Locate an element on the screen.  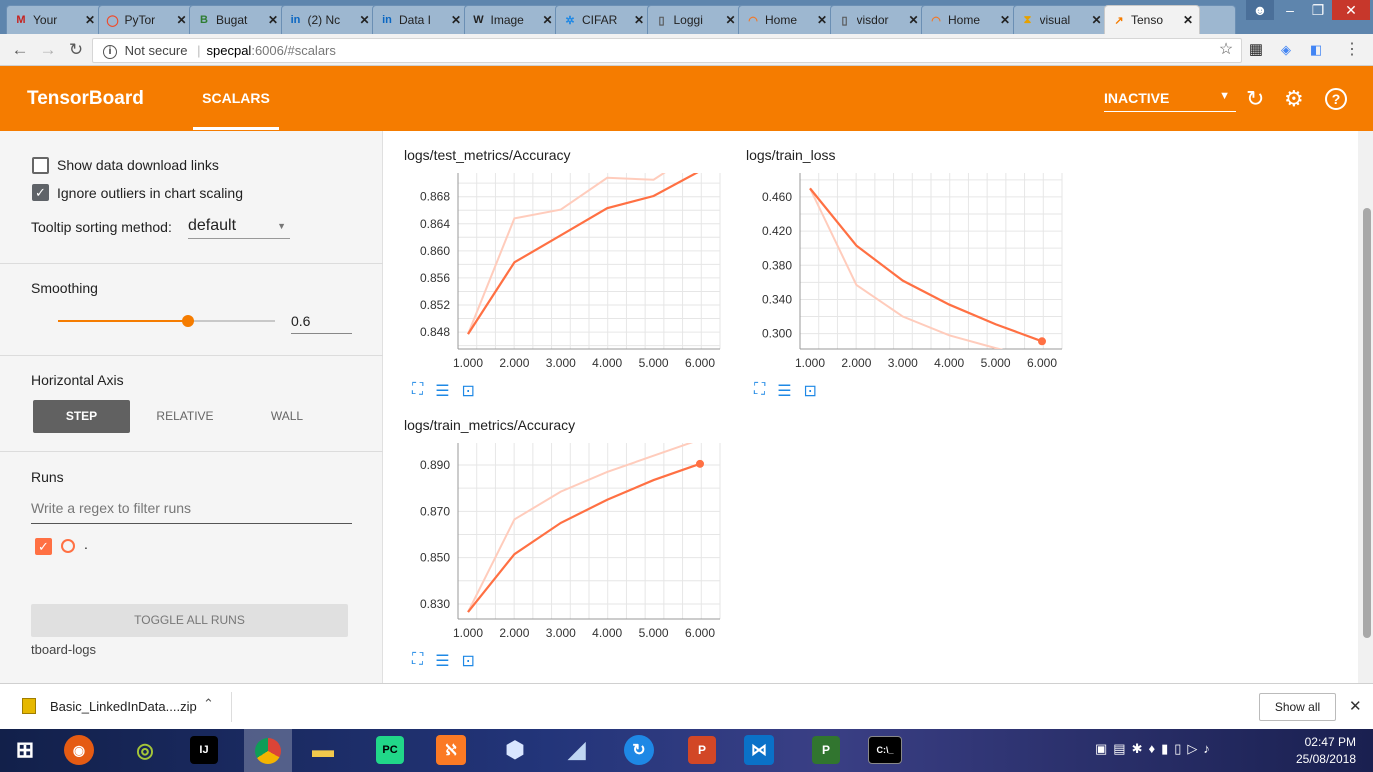
run-color-circle-icon is located at coordinates (68, 546).